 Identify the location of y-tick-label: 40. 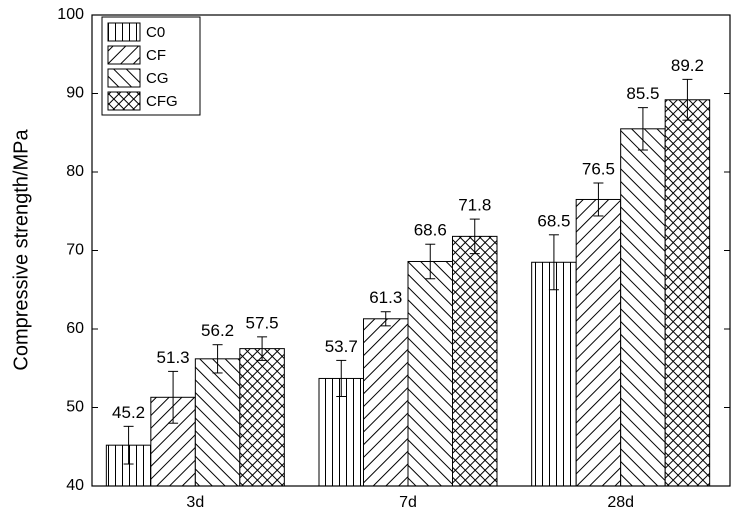
(75, 485).